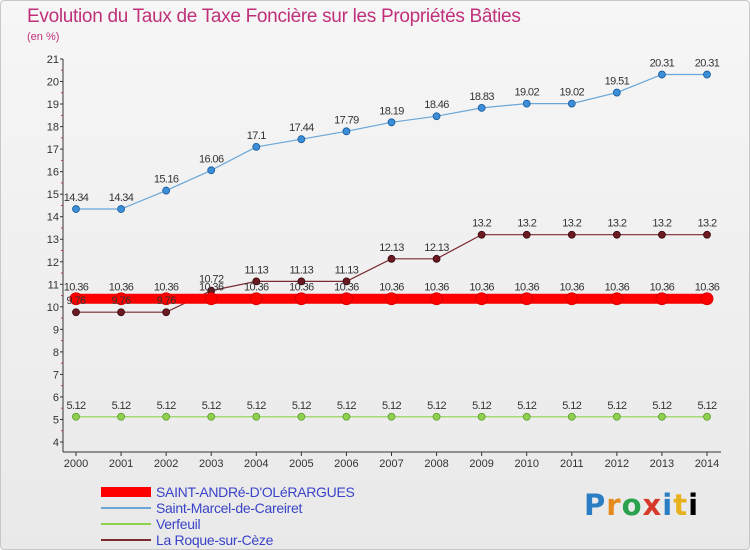 Image resolution: width=750 pixels, height=550 pixels. I want to click on y-tick-label: 13, so click(53, 240).